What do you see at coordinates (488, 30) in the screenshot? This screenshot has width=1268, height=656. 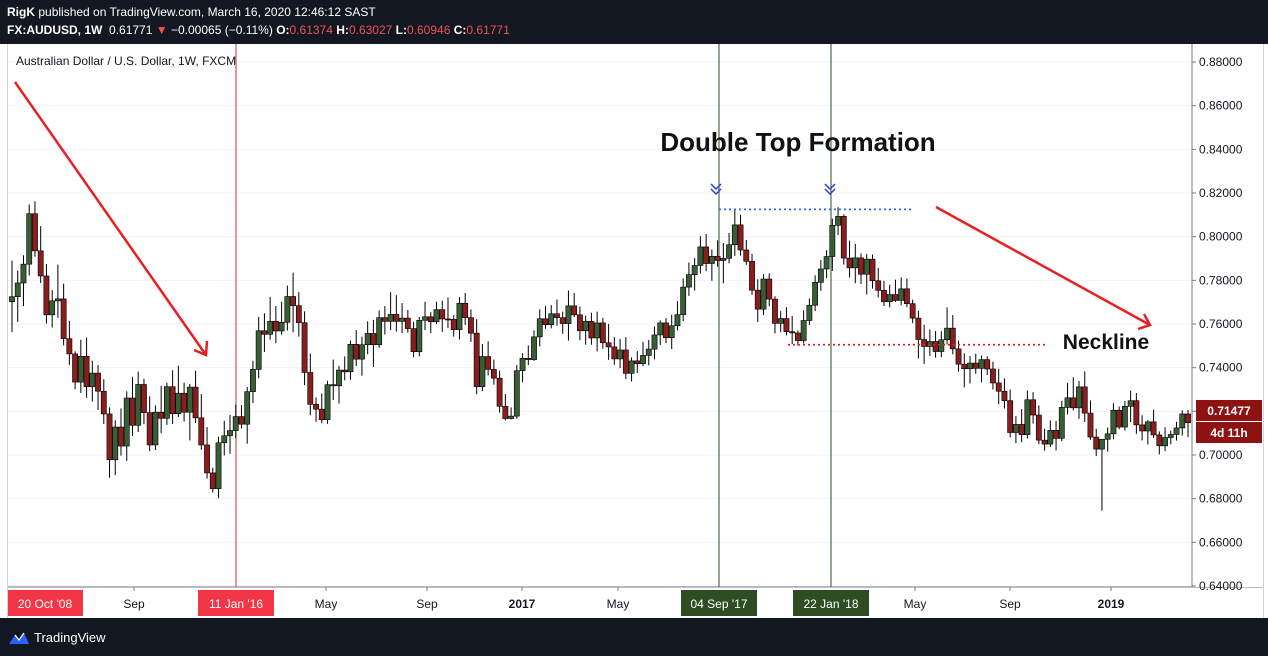 I see `close-value: 0.61771` at bounding box center [488, 30].